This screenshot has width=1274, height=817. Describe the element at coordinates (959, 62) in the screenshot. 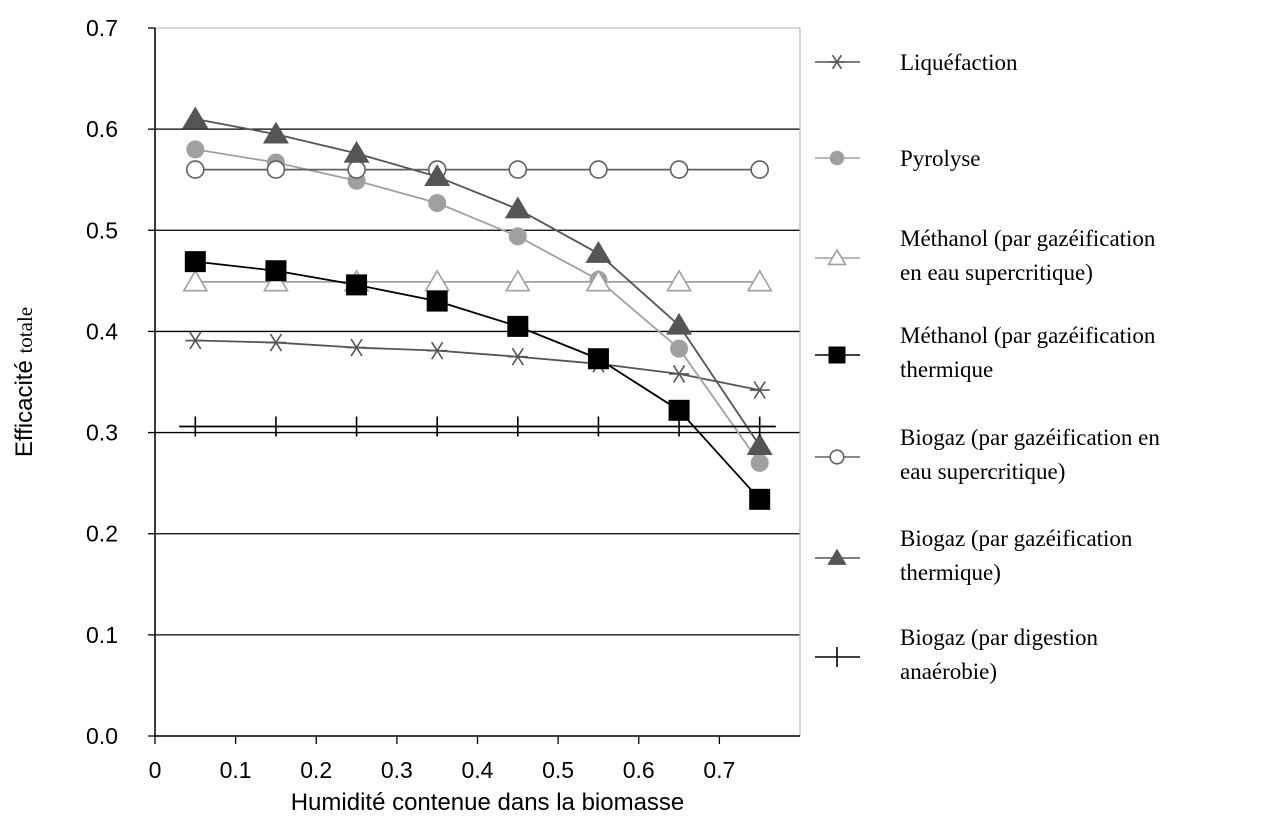

I see `legend-label: Liquéfaction` at that location.